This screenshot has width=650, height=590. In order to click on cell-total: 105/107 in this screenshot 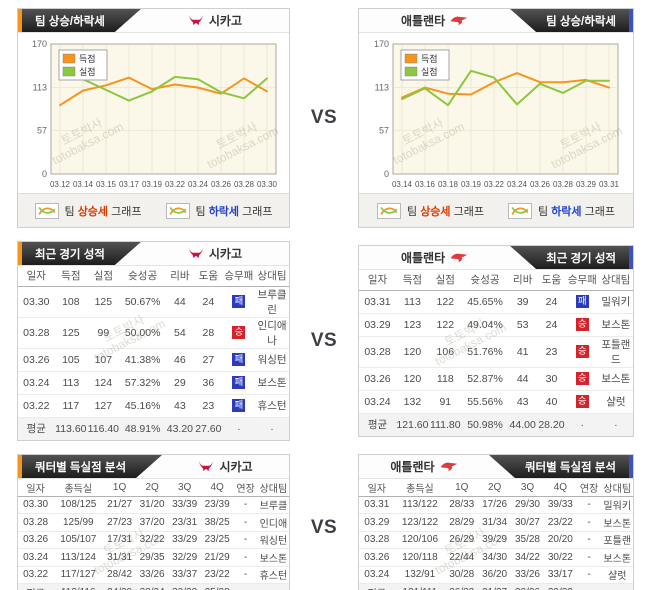, I will do `click(78, 540)`.